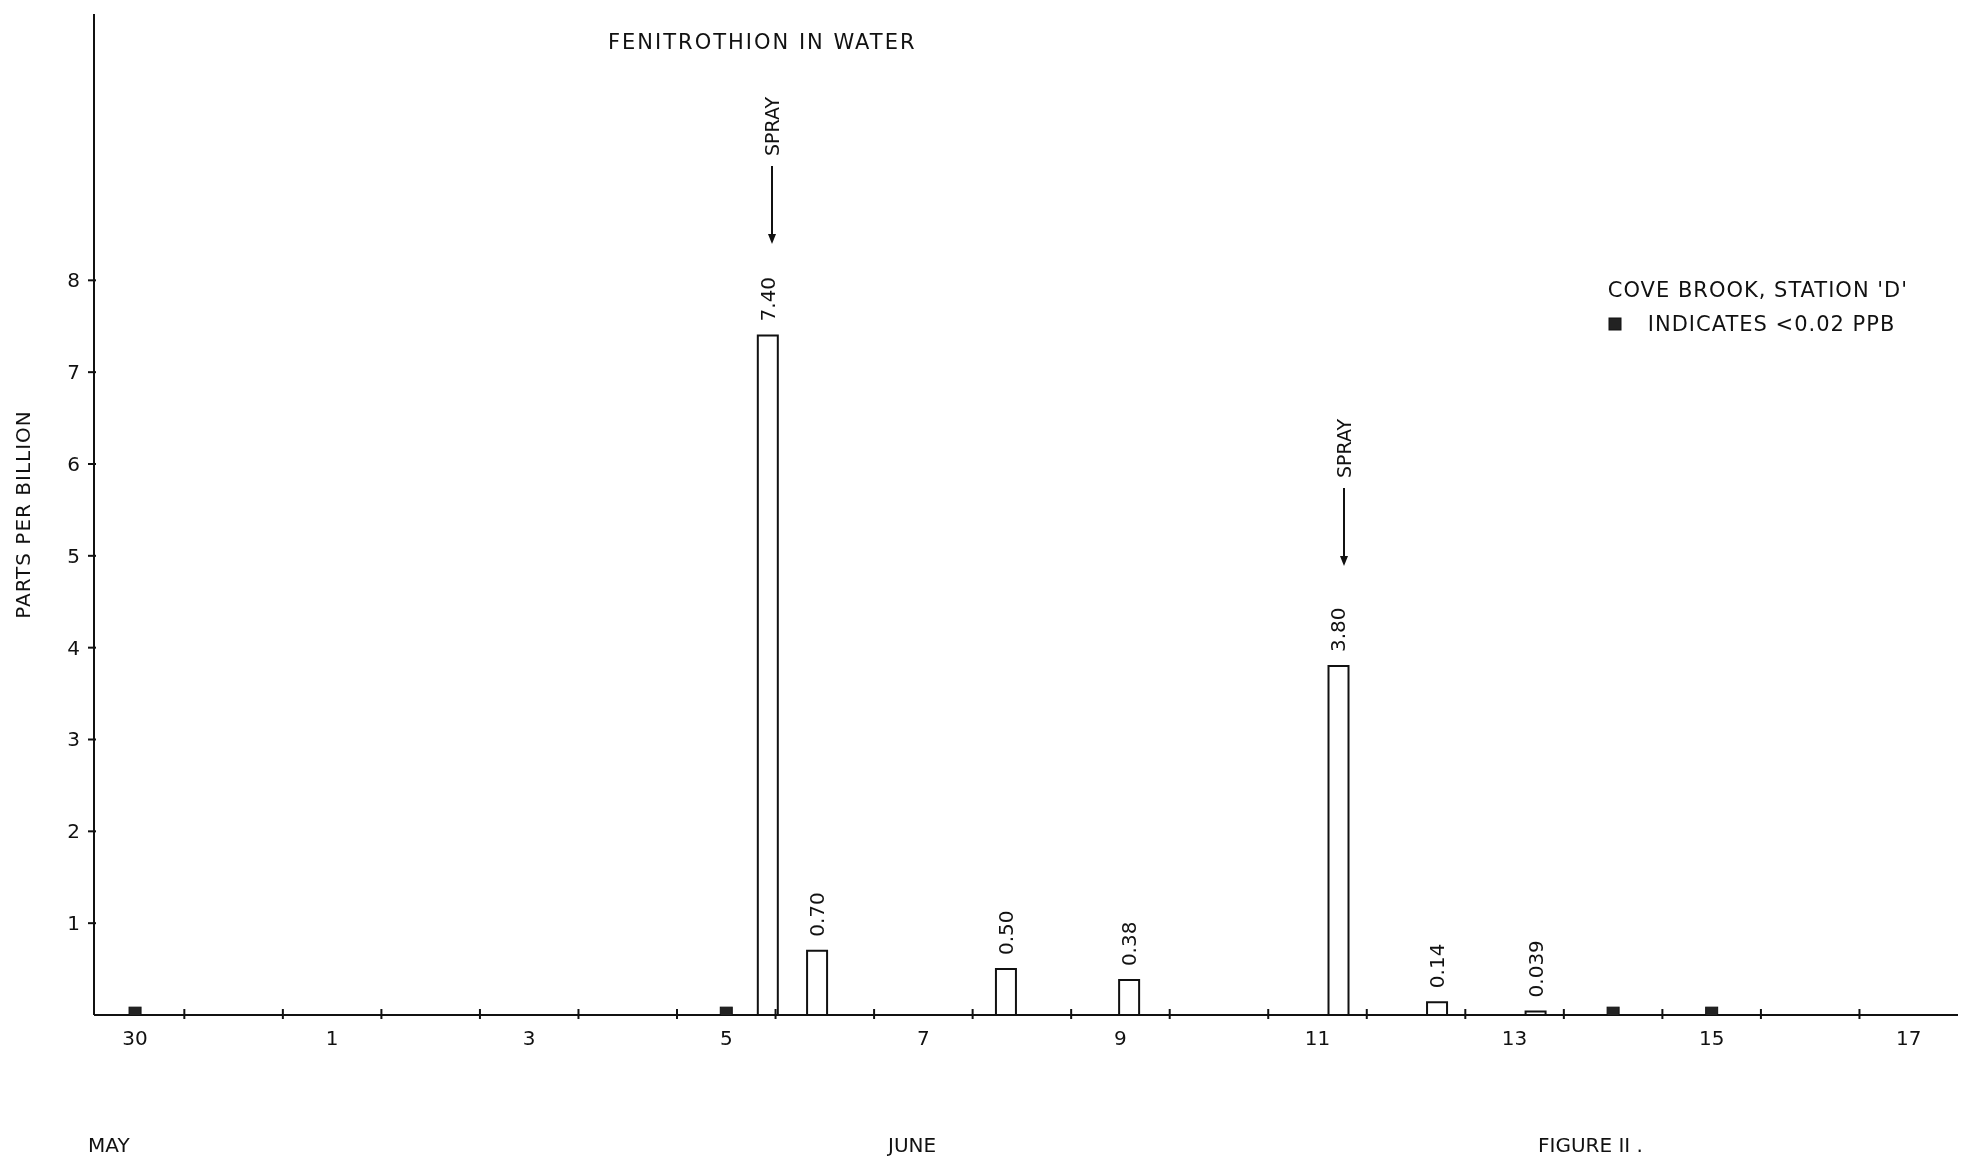 The height and width of the screenshot is (1174, 1971). Describe the element at coordinates (23, 514) in the screenshot. I see `y-axis-title: PARTS PER BILLION` at that location.